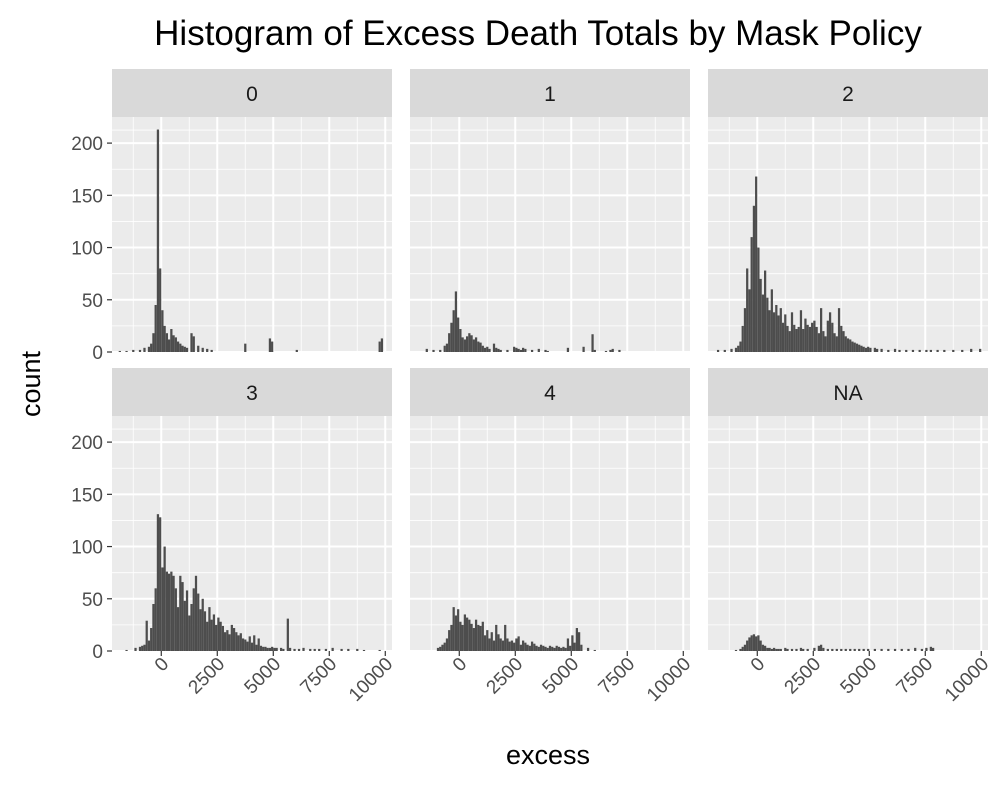 This screenshot has height=787, width=1005. I want to click on facet-panel-1: 1, so click(550, 211).